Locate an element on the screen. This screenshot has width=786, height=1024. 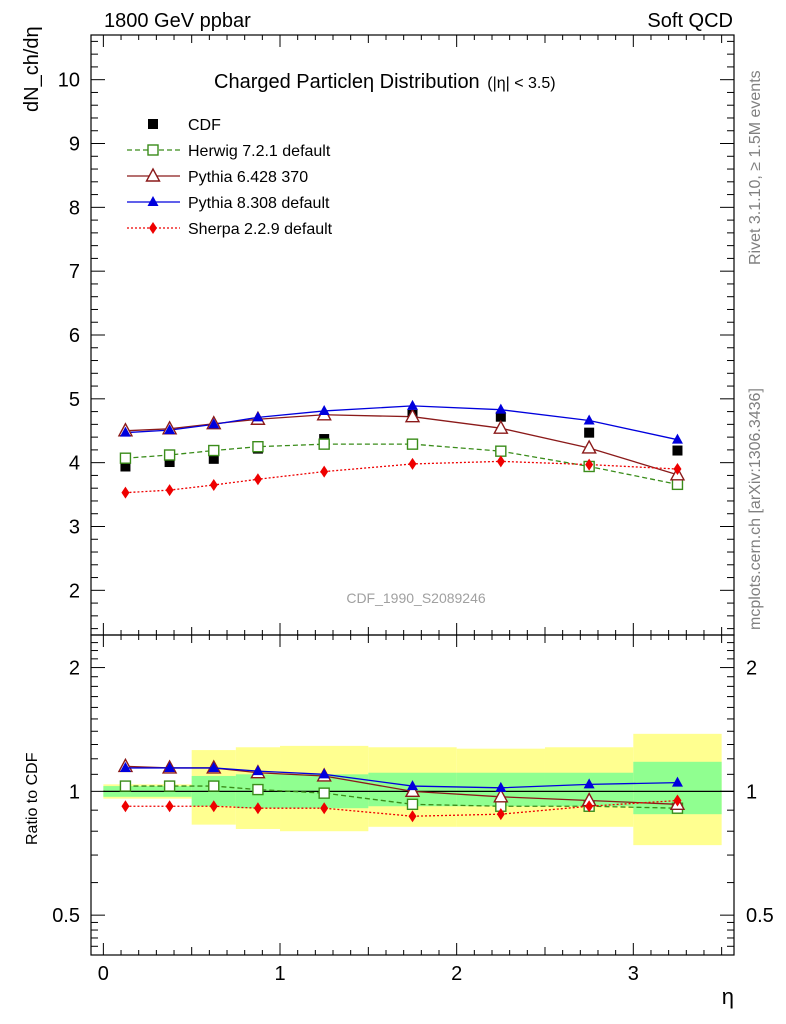
header-right: Soft QCD is located at coordinates (690, 21).